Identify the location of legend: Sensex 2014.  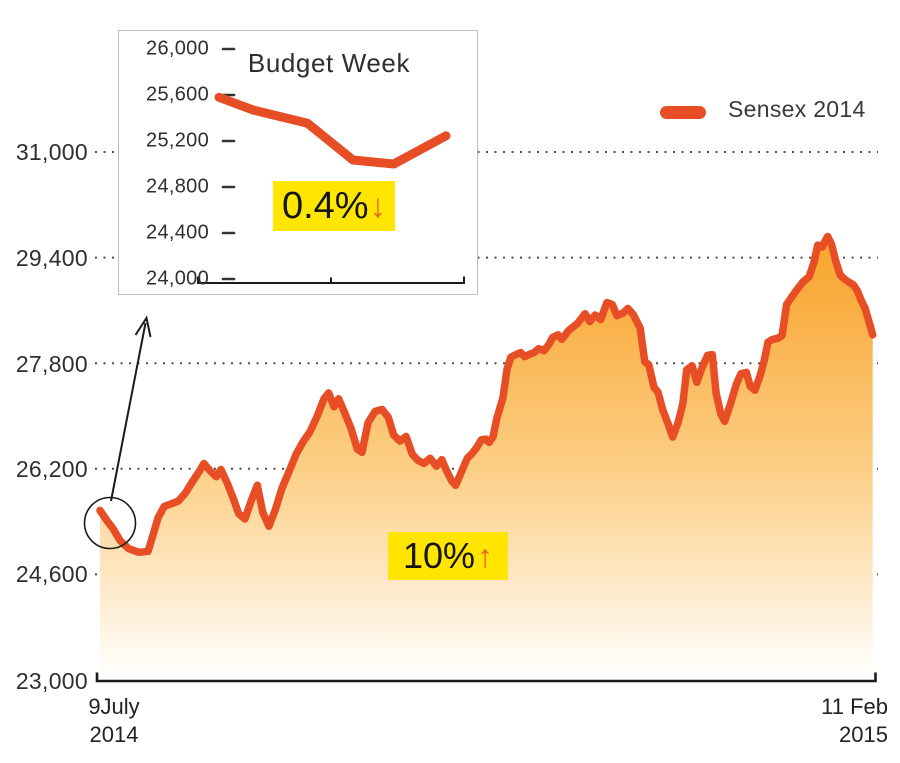
(763, 109).